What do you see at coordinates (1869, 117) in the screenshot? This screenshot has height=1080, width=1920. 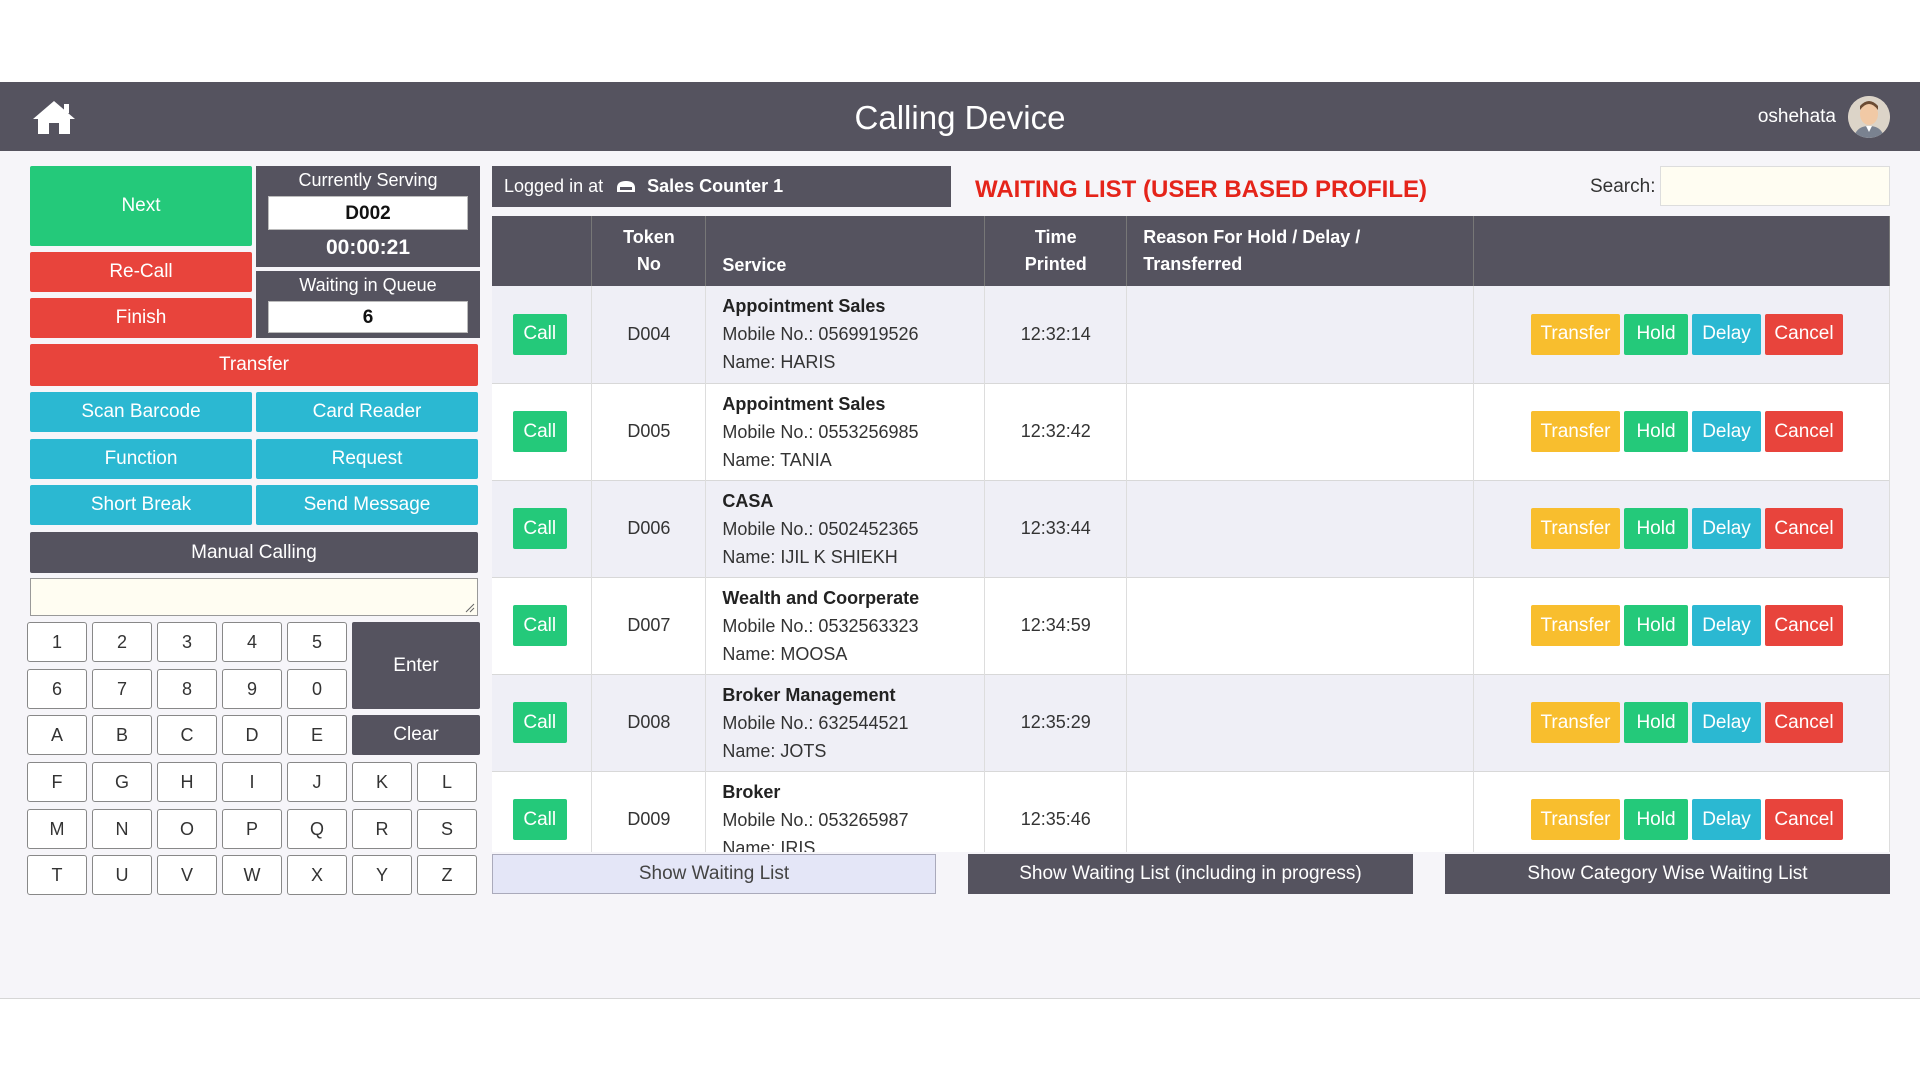 I see `user-avatar` at bounding box center [1869, 117].